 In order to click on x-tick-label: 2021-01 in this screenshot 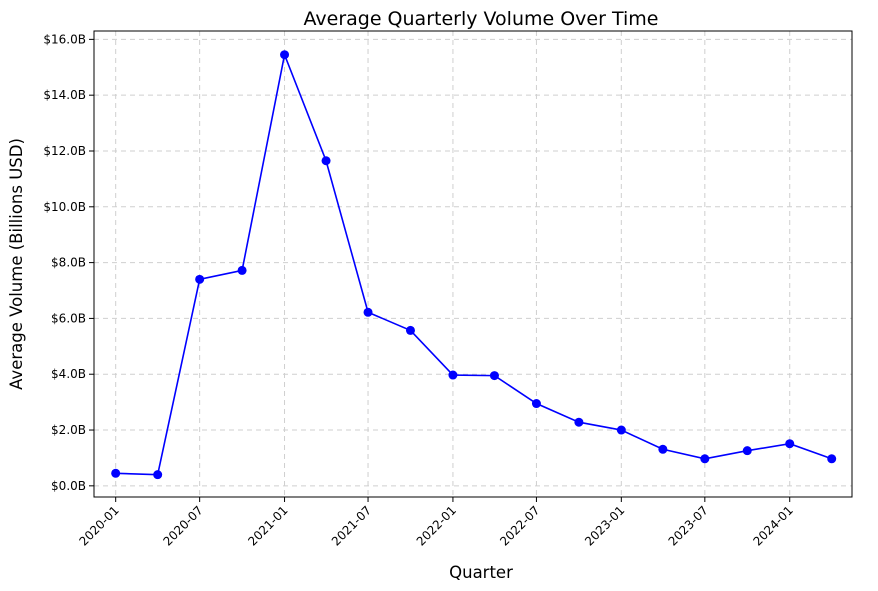, I will do `click(267, 525)`.